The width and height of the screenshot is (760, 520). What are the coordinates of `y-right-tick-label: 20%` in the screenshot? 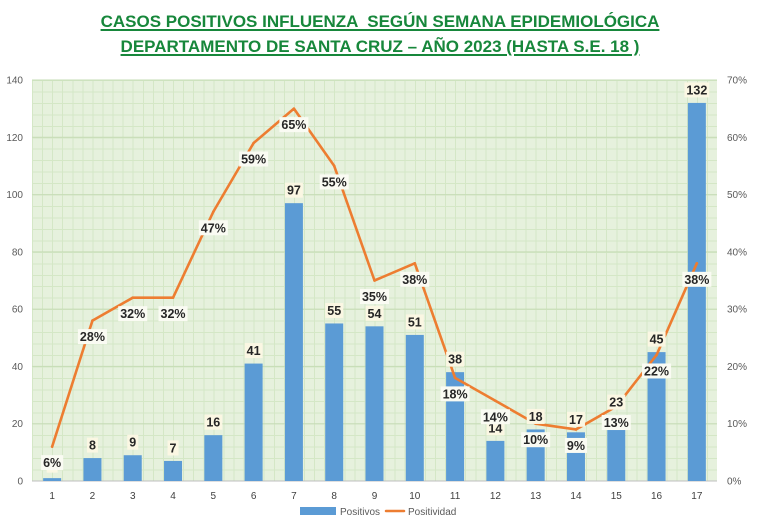 It's located at (737, 367).